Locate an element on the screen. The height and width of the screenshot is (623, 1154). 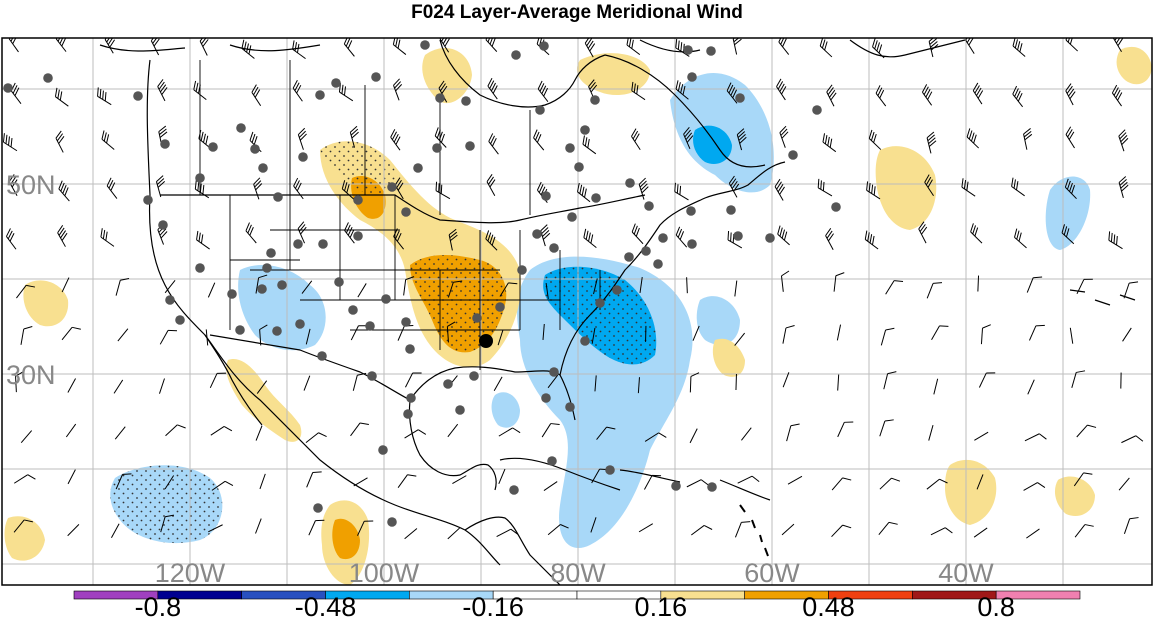
colorbar-tick-label: -0.8 is located at coordinates (158, 607).